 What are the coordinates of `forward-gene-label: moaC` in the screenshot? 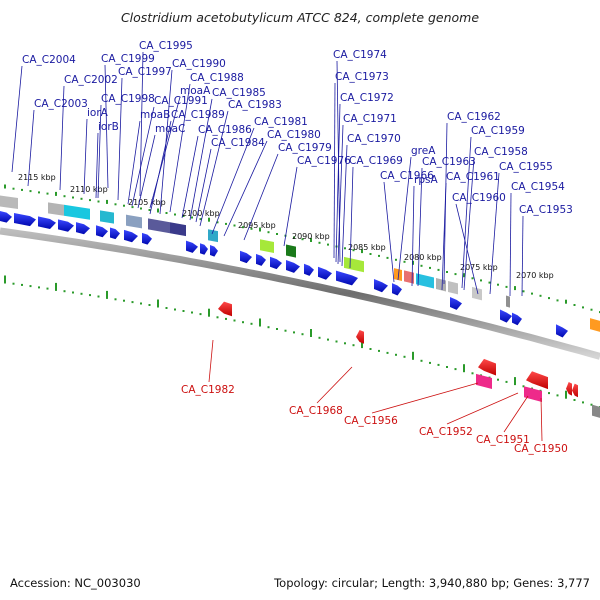 It's located at (170, 129).